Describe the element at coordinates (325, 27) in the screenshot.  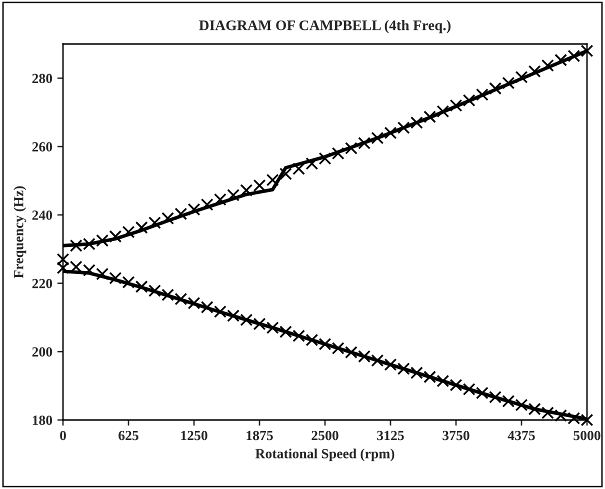
I see `chart-title: DIAGRAM OF CAMPBELL (4th Freq.)` at that location.